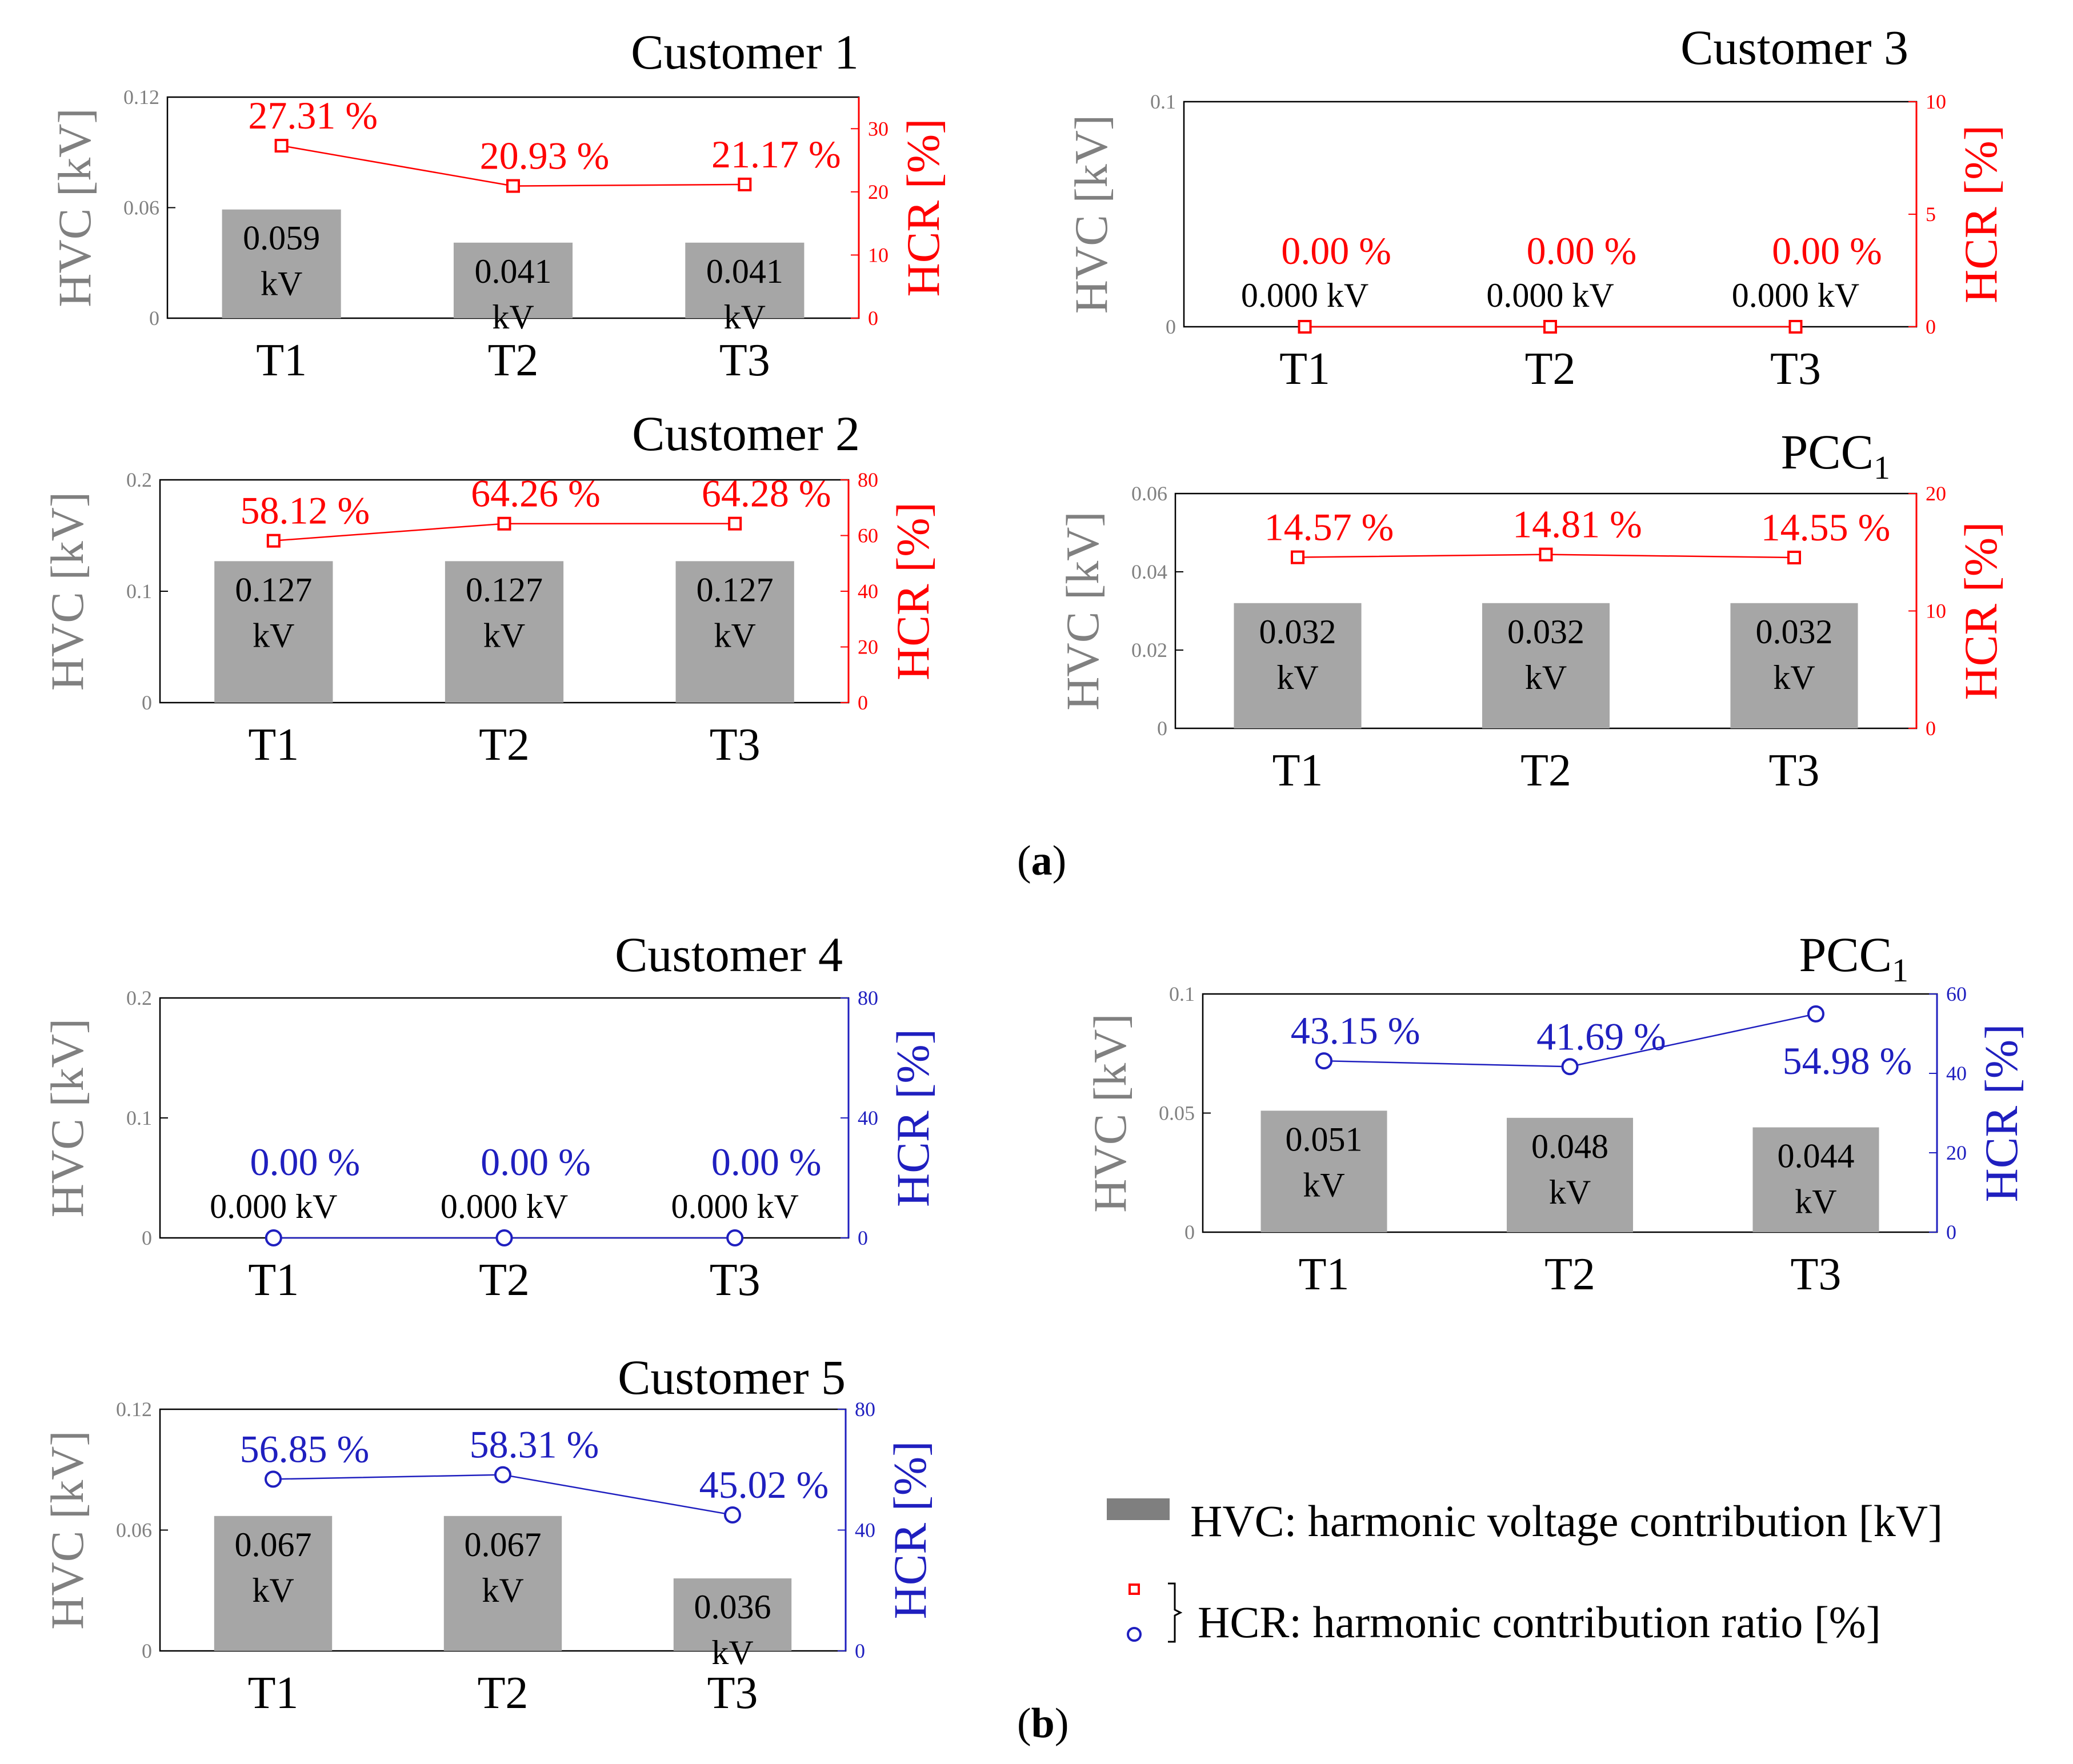 The image size is (2073, 1764). Describe the element at coordinates (1815, 1156) in the screenshot. I see `bar-value-label: 0.044` at that location.